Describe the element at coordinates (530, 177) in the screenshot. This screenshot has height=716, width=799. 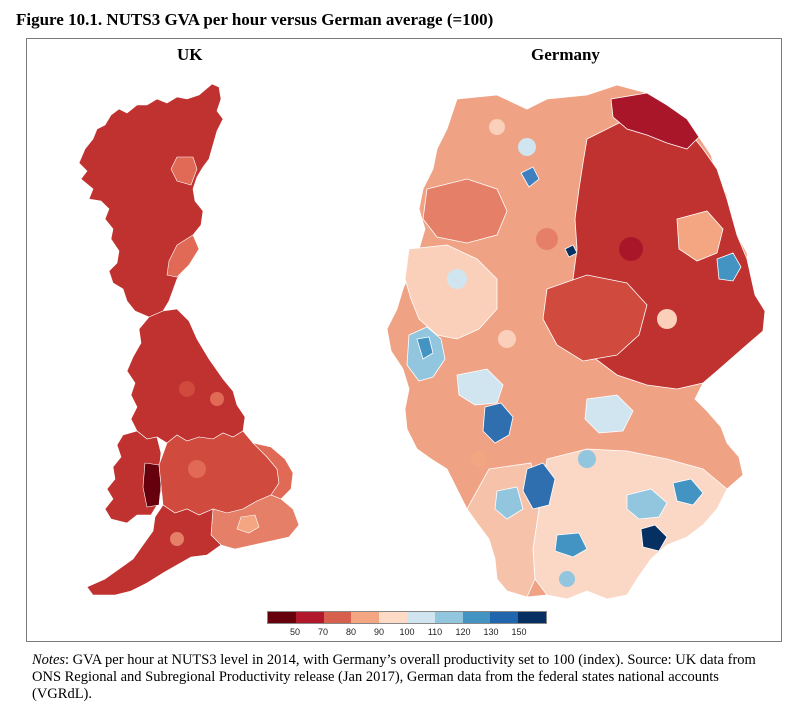
I see `germany-hamburg-region` at that location.